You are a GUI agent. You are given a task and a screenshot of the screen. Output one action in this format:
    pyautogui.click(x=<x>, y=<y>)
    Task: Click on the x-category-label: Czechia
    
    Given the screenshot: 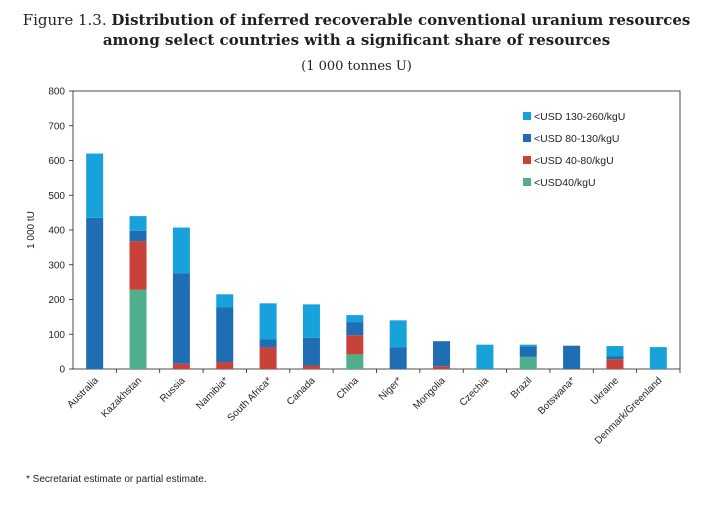 What is the action you would take?
    pyautogui.click(x=475, y=392)
    